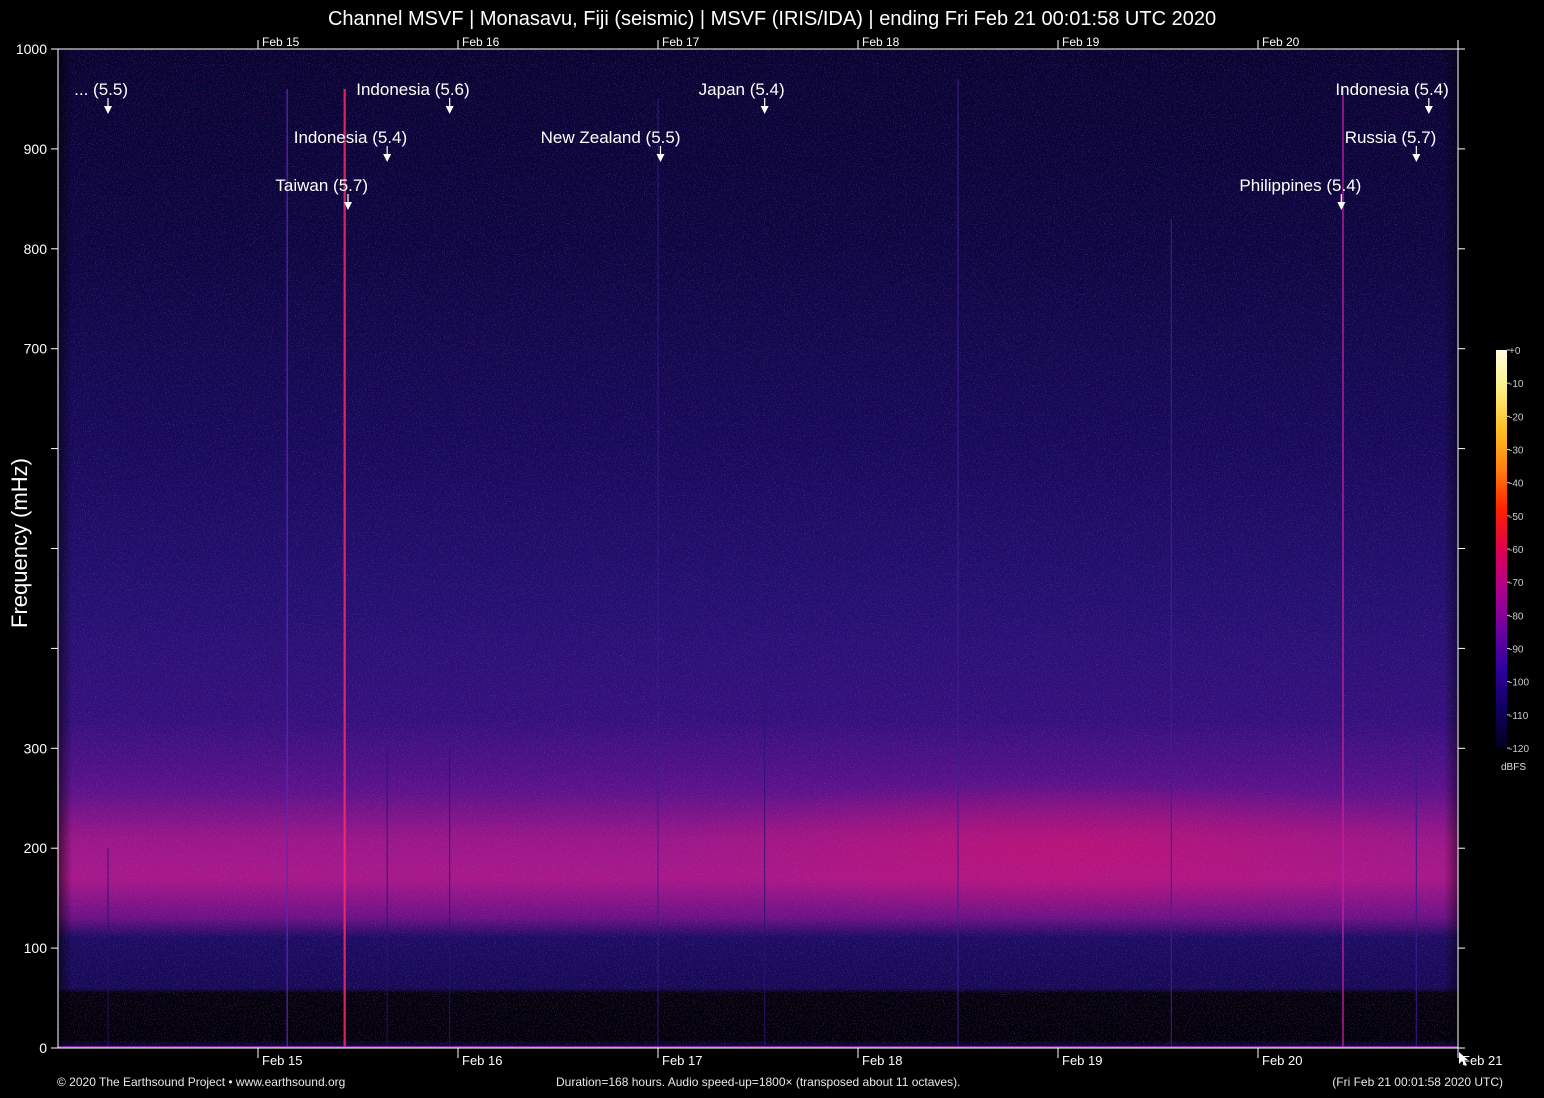  I want to click on y-tick-label-100: 100, so click(36, 948).